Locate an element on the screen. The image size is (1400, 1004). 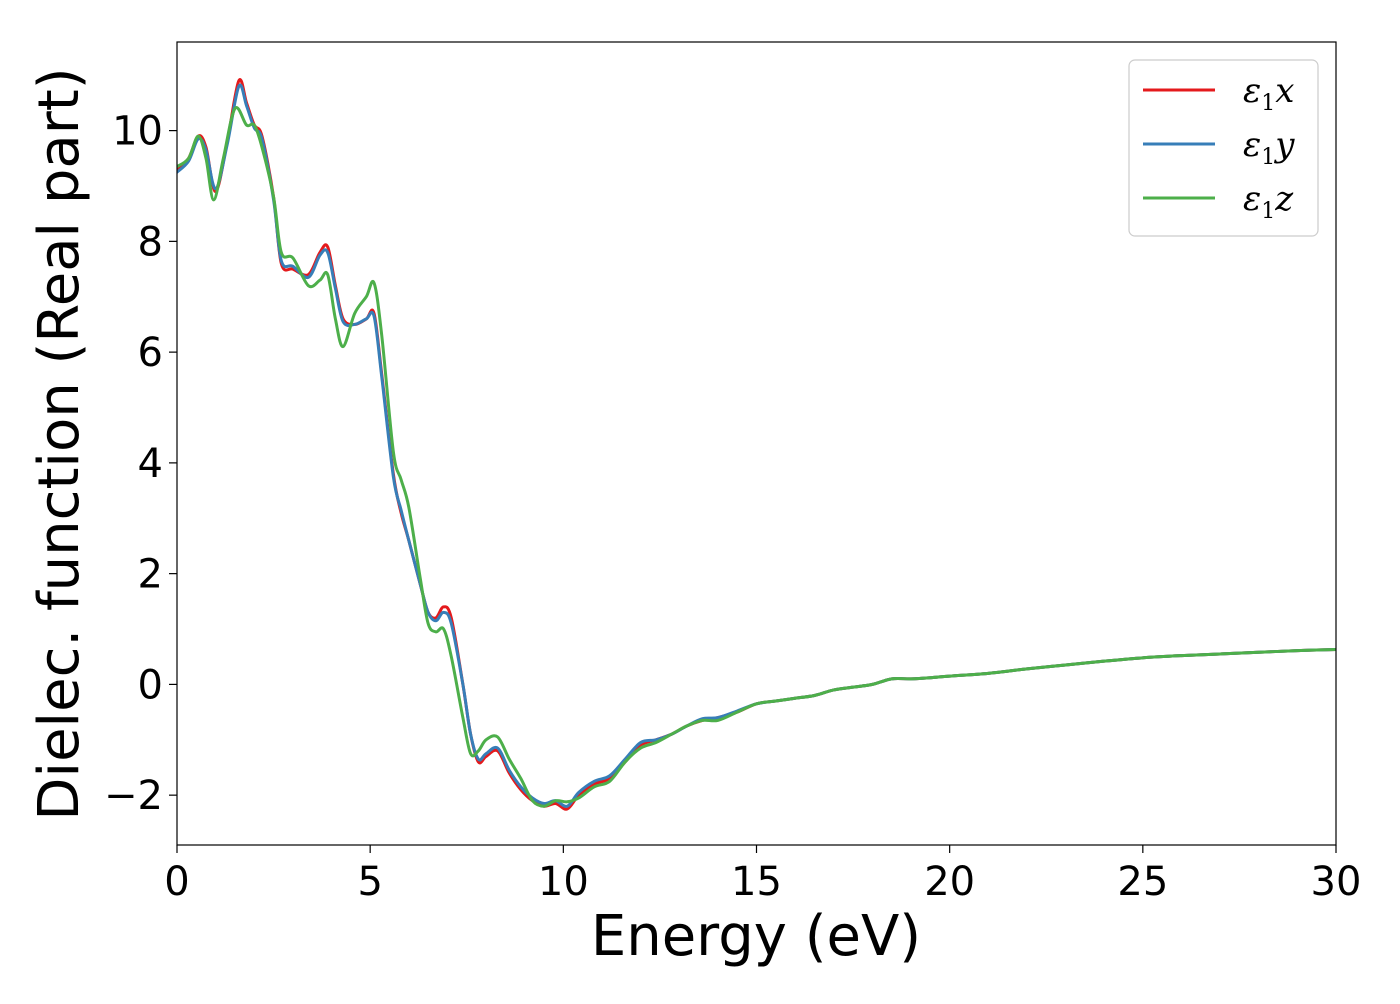
y-tick-label: −2 is located at coordinates (133, 796).